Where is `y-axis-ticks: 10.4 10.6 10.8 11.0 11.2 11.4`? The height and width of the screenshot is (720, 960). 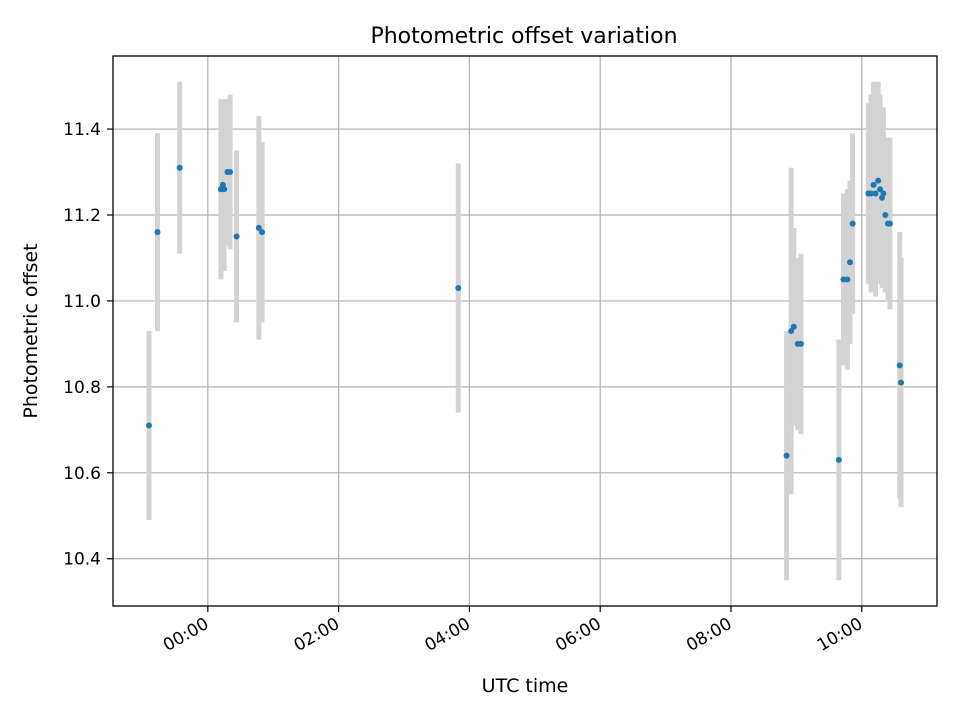
y-axis-ticks: 10.4 10.6 10.8 11.0 11.2 11.4 is located at coordinates (88, 345).